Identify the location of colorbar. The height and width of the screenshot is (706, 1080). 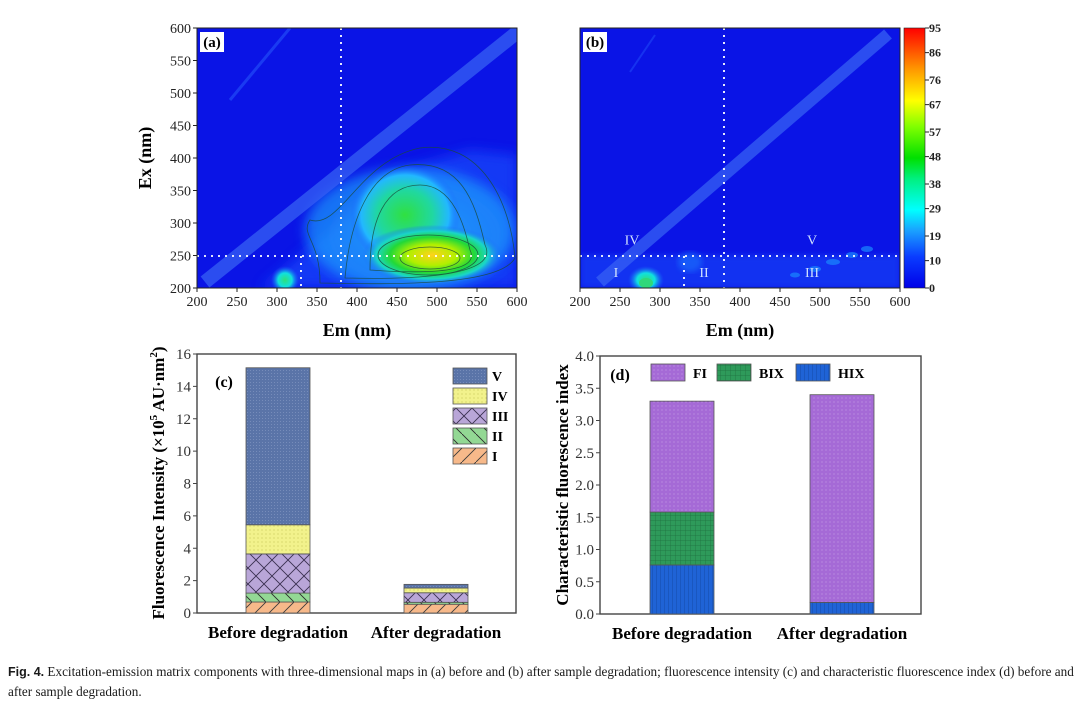
(914, 158).